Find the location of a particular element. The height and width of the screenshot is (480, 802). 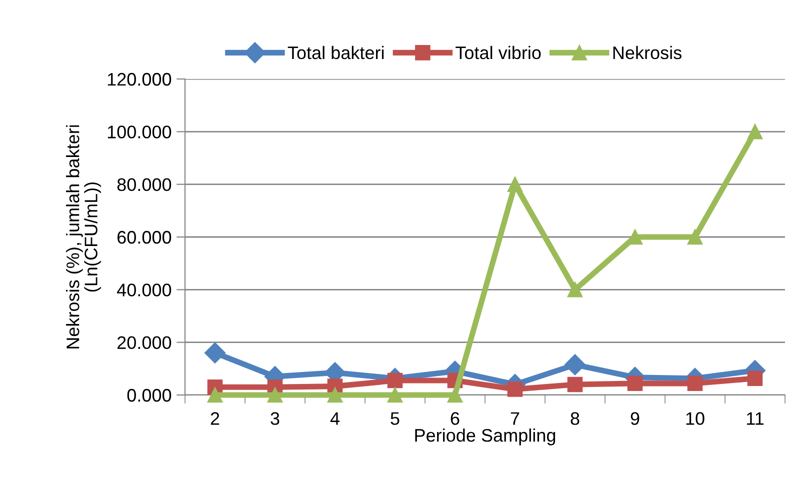

y-tick-label: 80.000 is located at coordinates (144, 185).